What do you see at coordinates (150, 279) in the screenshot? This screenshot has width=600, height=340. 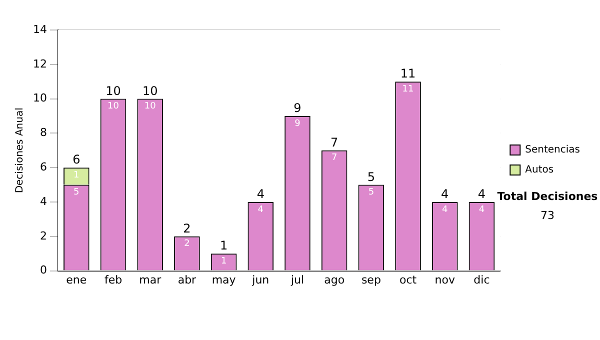 I see `x-tick-label: mar` at bounding box center [150, 279].